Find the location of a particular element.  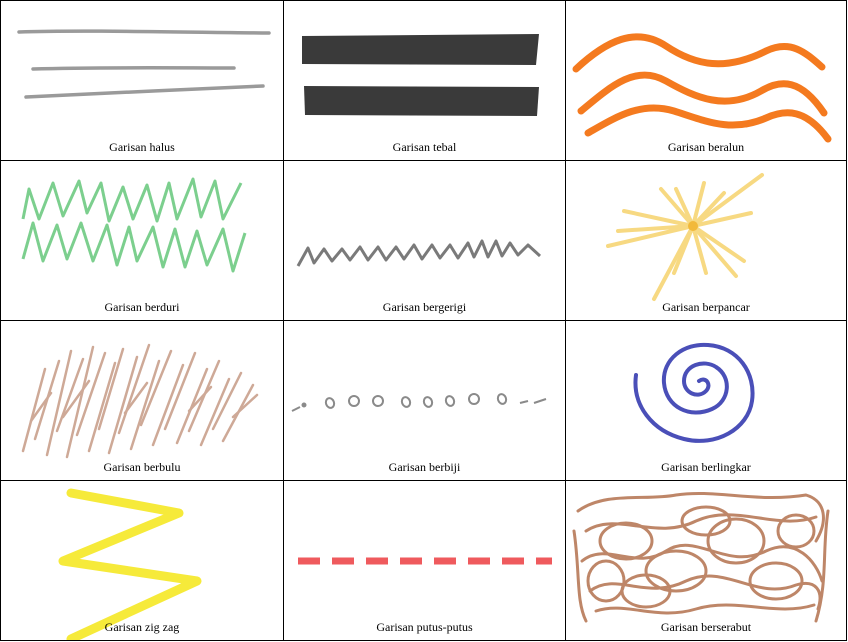

label-wavy-line: Garisan beralun is located at coordinates (706, 147).